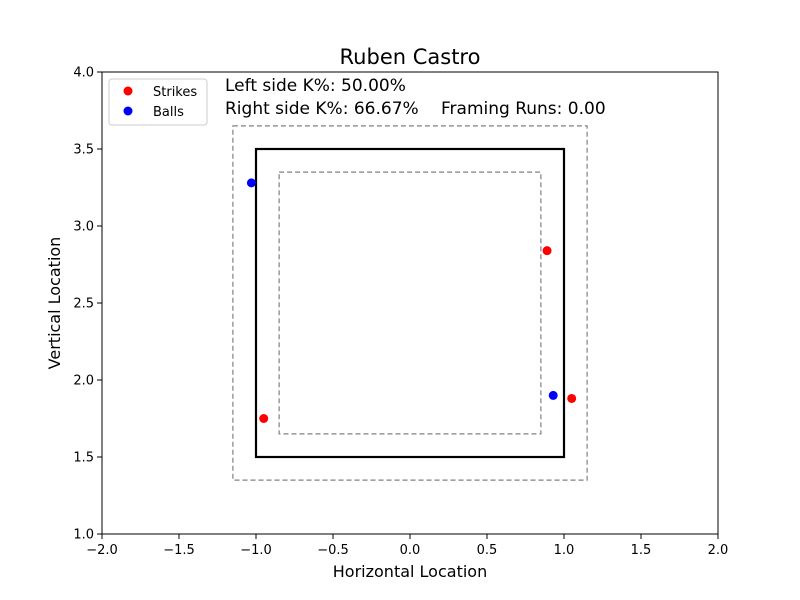 This screenshot has height=600, width=800. Describe the element at coordinates (179, 550) in the screenshot. I see `x-tick-label: −1.5` at that location.